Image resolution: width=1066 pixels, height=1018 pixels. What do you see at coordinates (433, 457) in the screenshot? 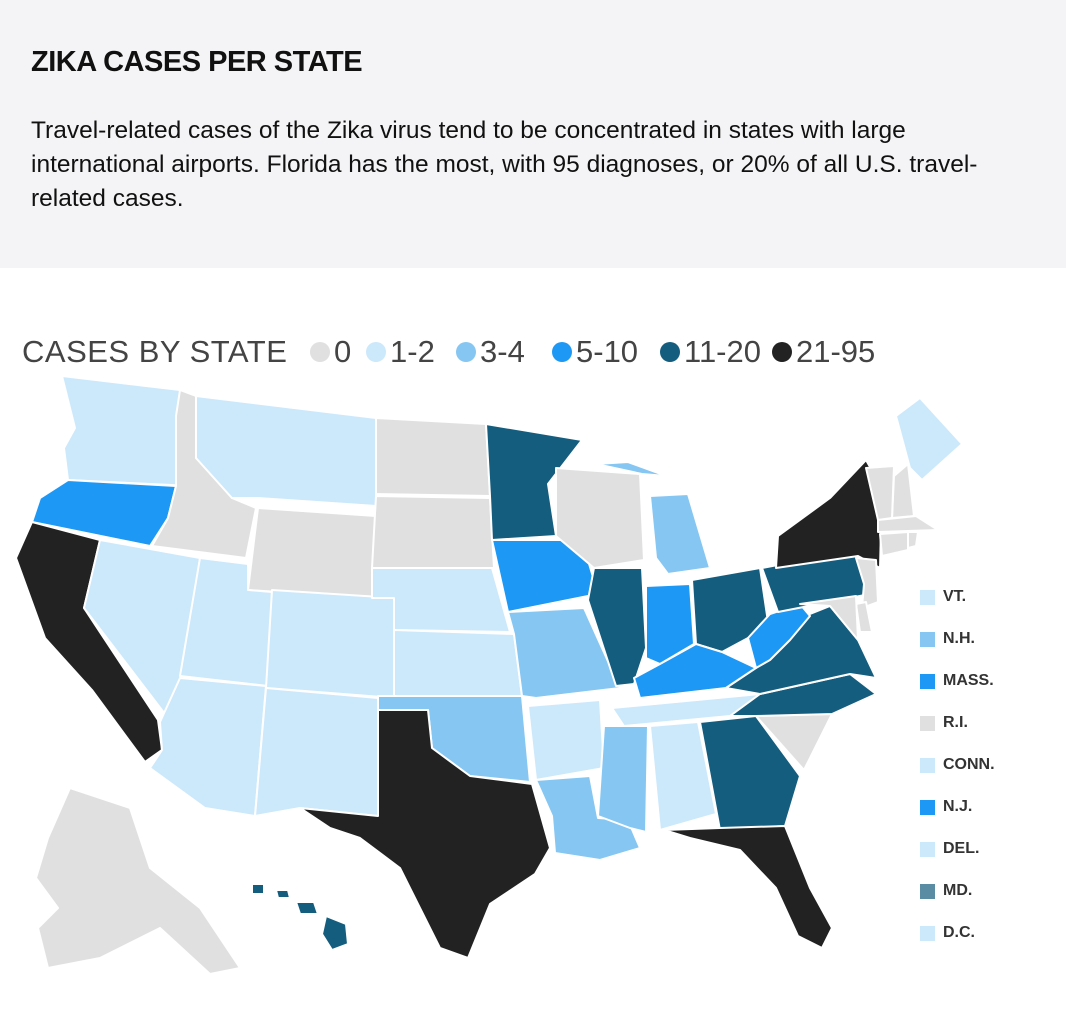
I see `state-nd` at bounding box center [433, 457].